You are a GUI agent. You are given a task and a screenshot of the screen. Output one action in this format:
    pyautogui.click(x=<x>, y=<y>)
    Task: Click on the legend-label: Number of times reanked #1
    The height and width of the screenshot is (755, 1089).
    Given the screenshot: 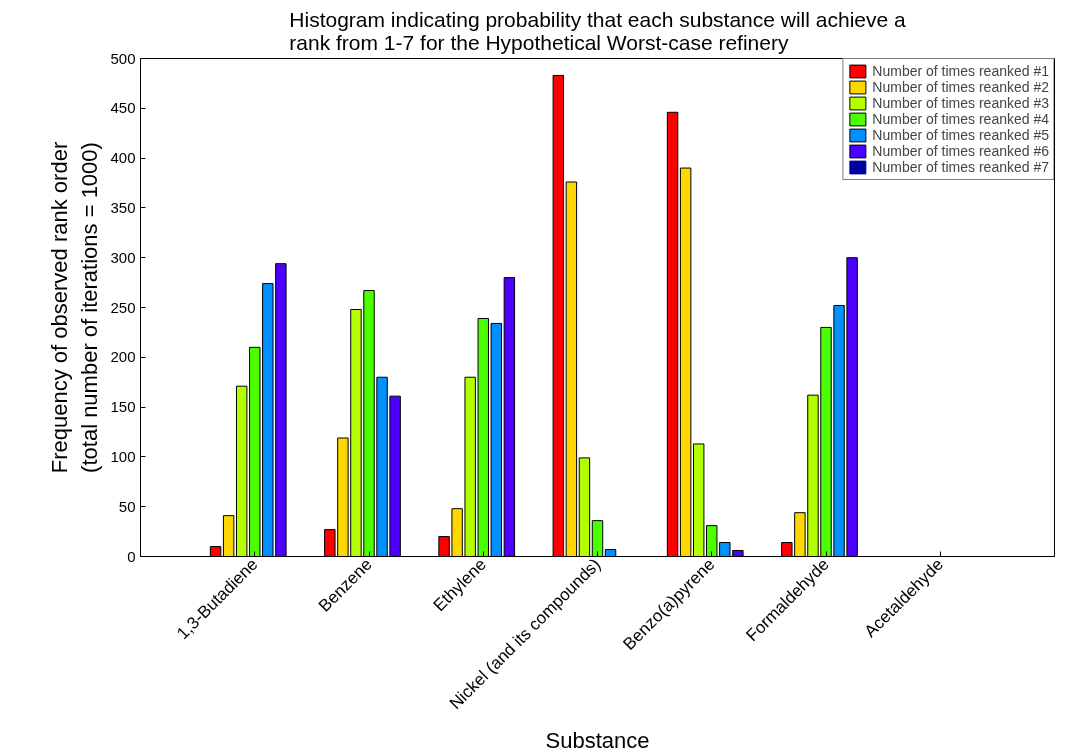 What is the action you would take?
    pyautogui.click(x=960, y=71)
    